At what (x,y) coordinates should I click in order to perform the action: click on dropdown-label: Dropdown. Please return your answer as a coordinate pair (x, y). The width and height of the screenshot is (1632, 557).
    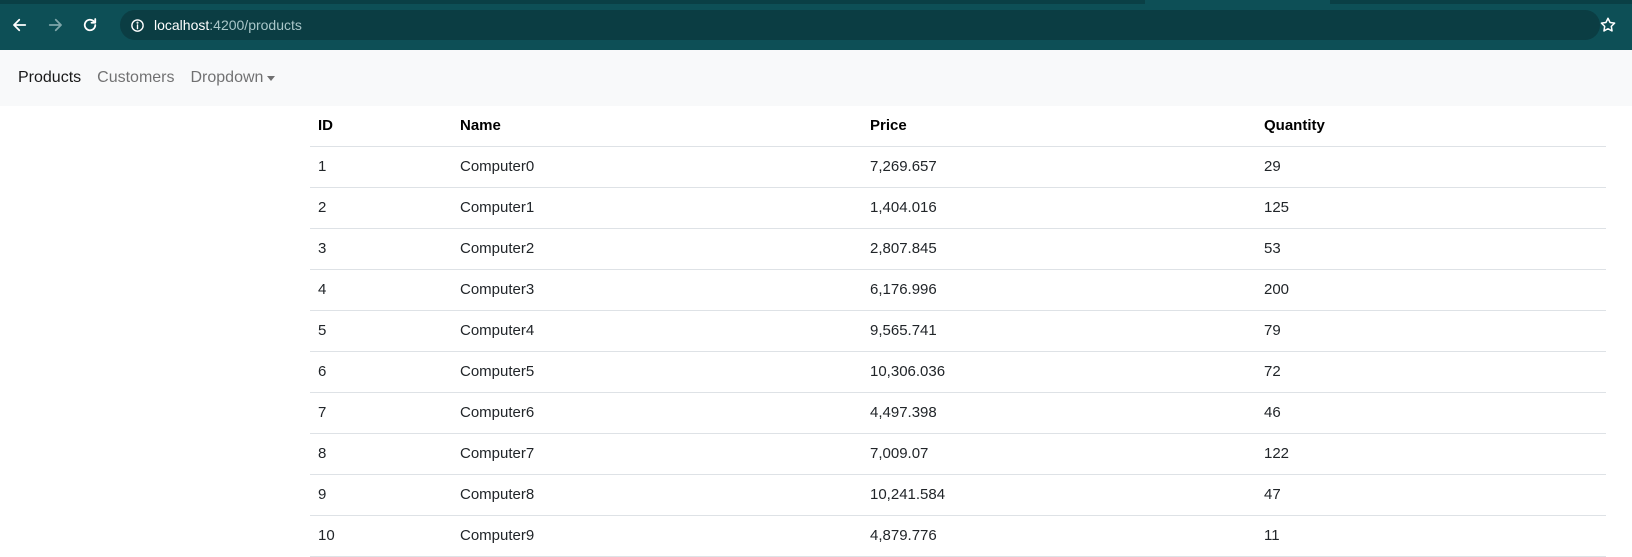
    Looking at the image, I should click on (227, 77).